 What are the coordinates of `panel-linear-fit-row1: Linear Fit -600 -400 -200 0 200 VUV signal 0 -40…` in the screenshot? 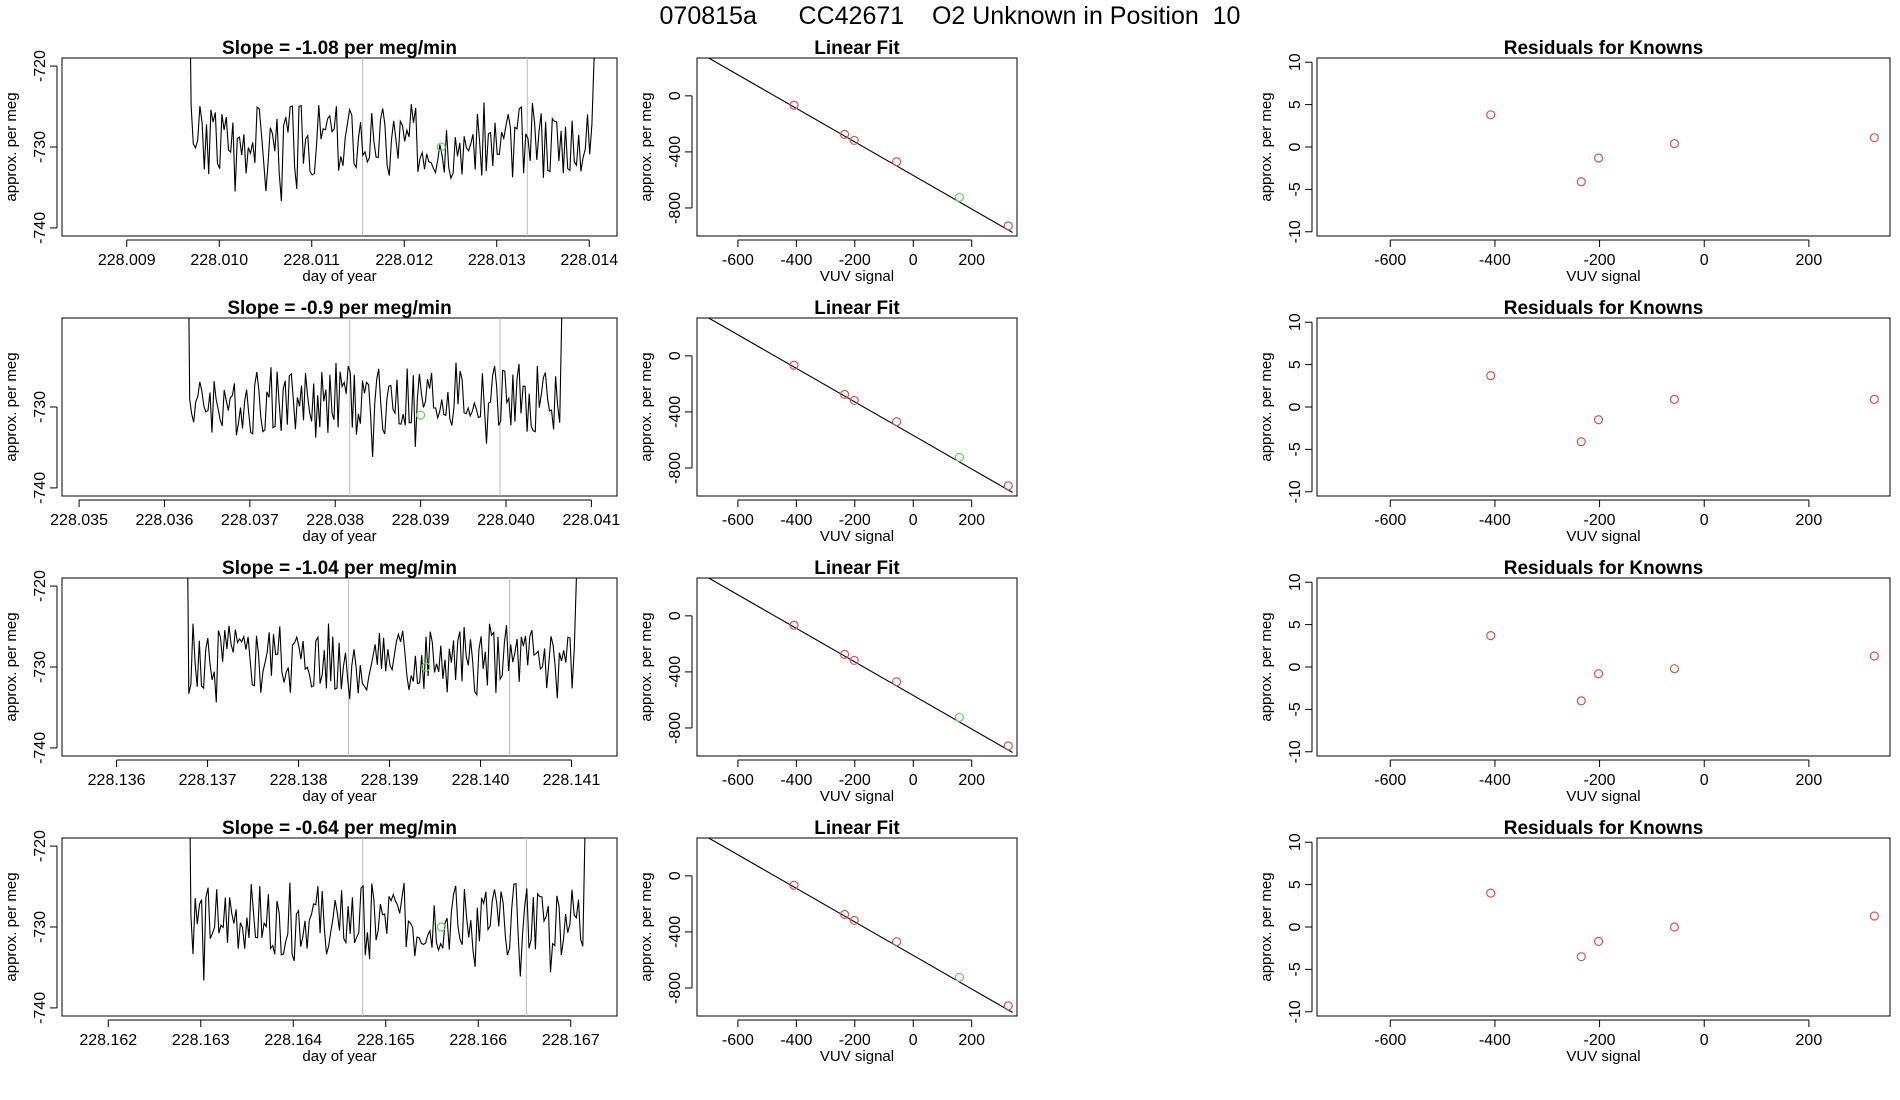 It's located at (828, 421).